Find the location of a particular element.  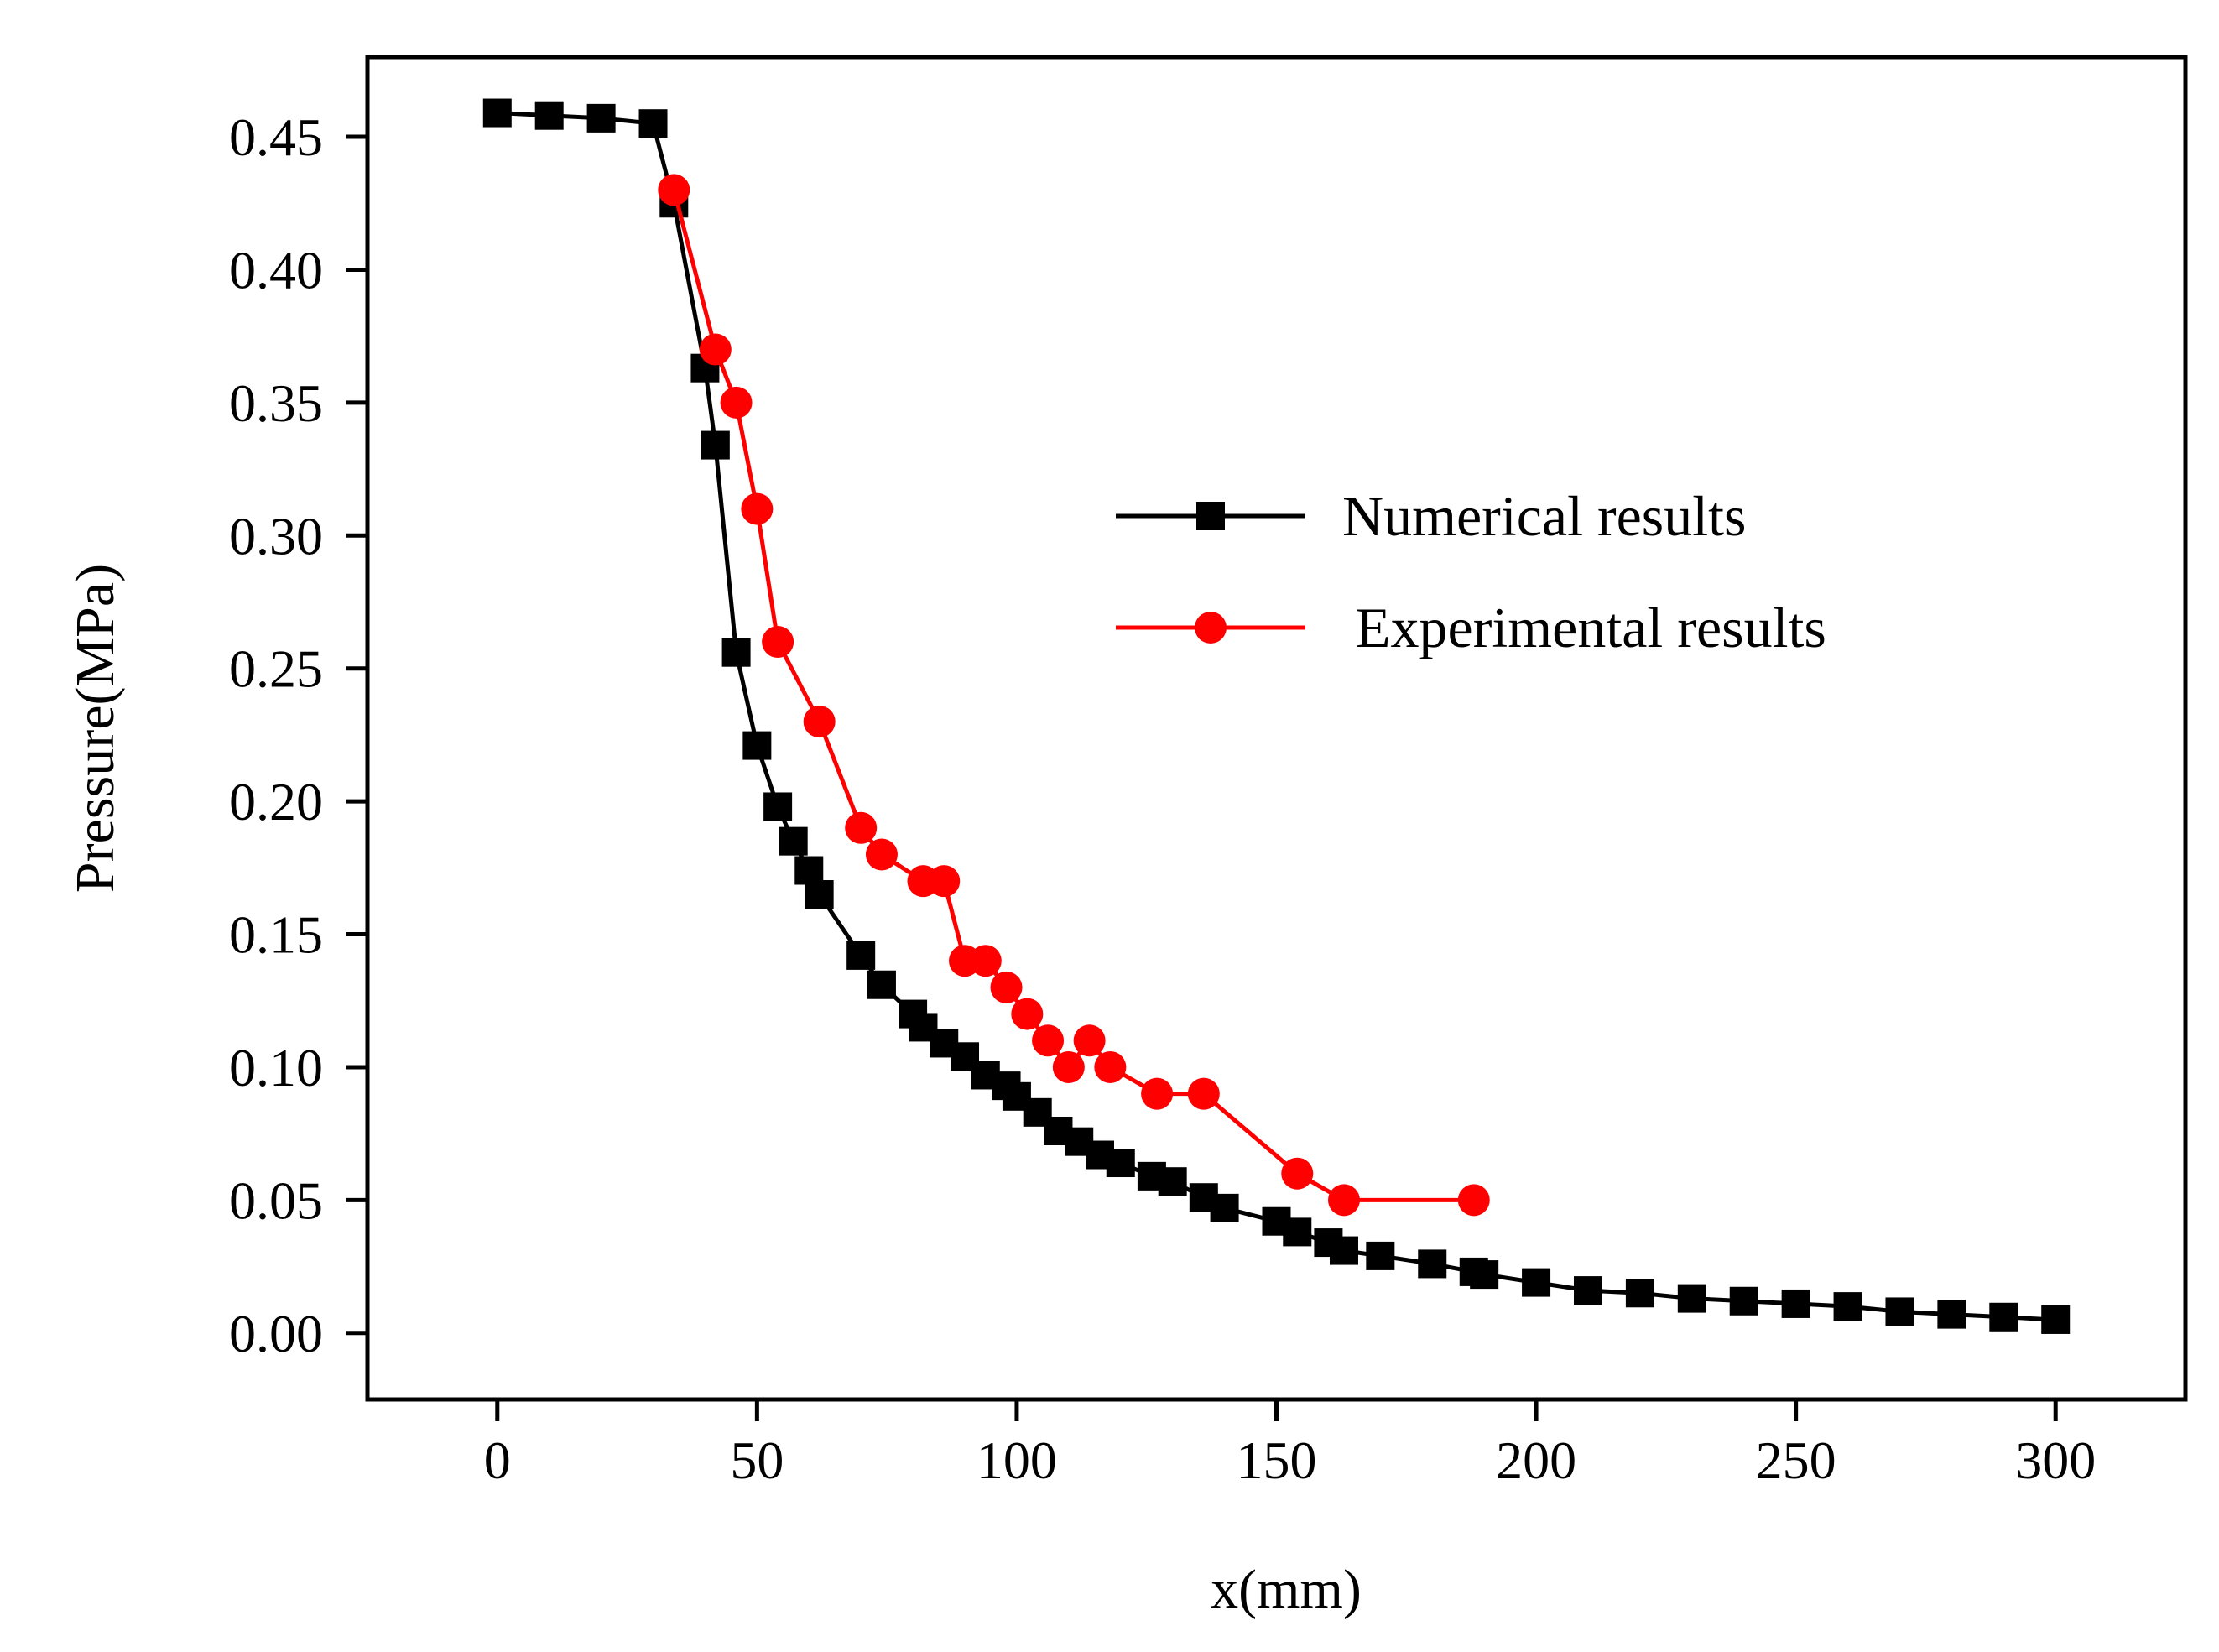

y-tick-label: 0.30 is located at coordinates (276, 535).